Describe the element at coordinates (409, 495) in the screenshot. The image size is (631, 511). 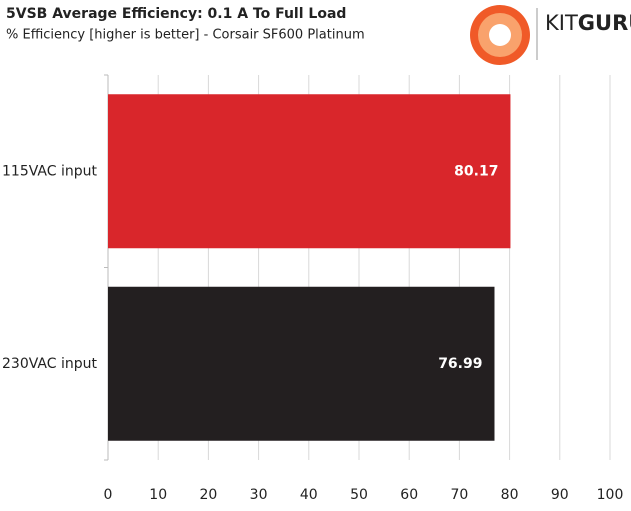
I see `x-tick-label: 60` at that location.